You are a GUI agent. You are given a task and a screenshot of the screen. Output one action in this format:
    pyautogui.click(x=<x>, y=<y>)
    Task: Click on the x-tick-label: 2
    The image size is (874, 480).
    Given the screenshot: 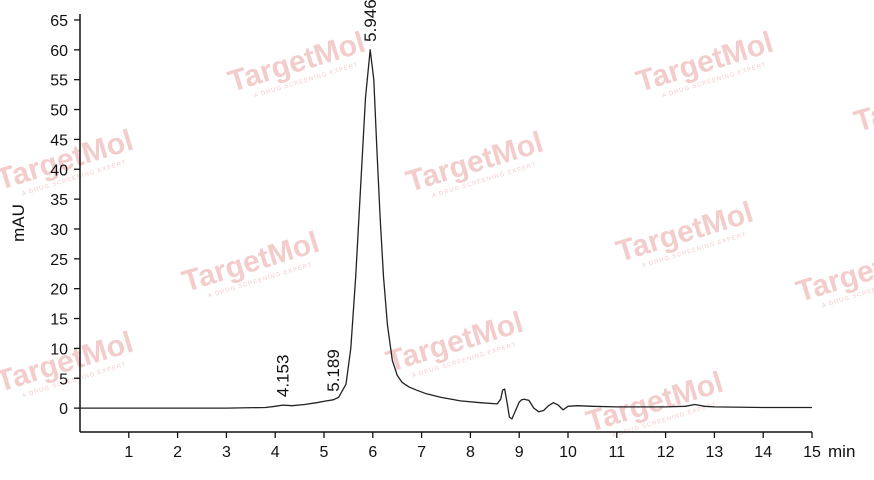 What is the action you would take?
    pyautogui.click(x=177, y=452)
    